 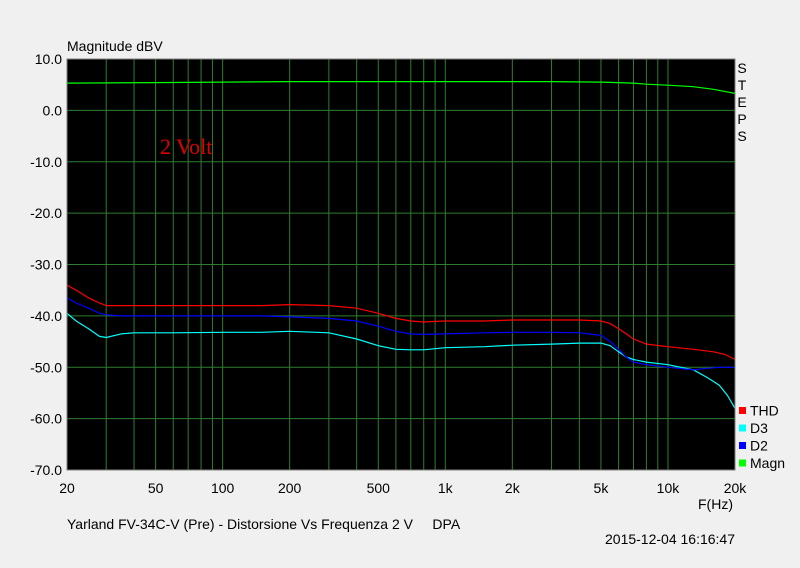 I want to click on x-tick-label: 2k, so click(x=513, y=488).